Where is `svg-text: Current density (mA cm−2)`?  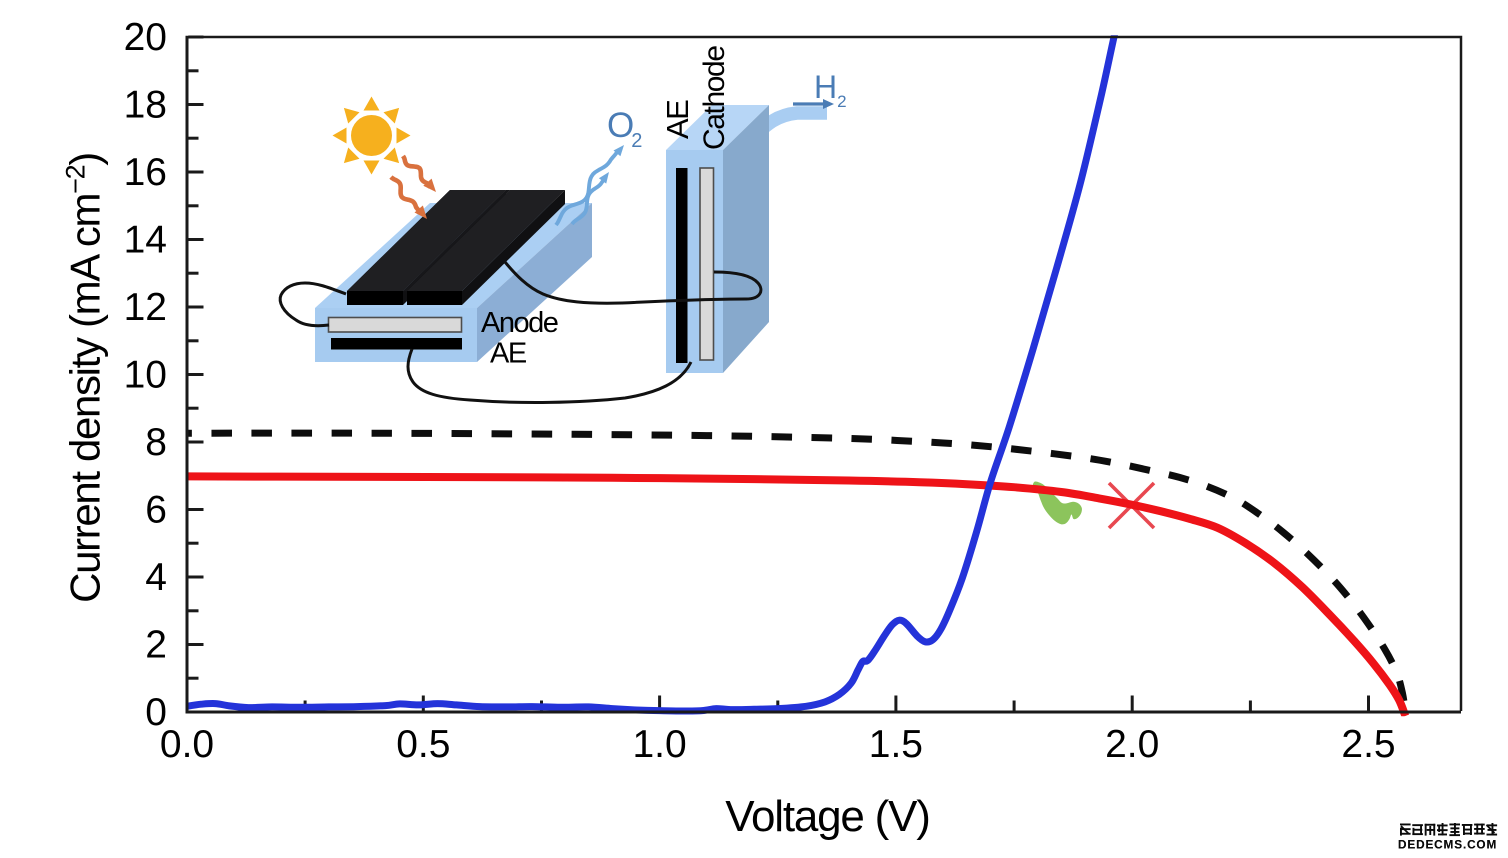
svg-text: Current density (mA cm−2) is located at coordinates (85, 378).